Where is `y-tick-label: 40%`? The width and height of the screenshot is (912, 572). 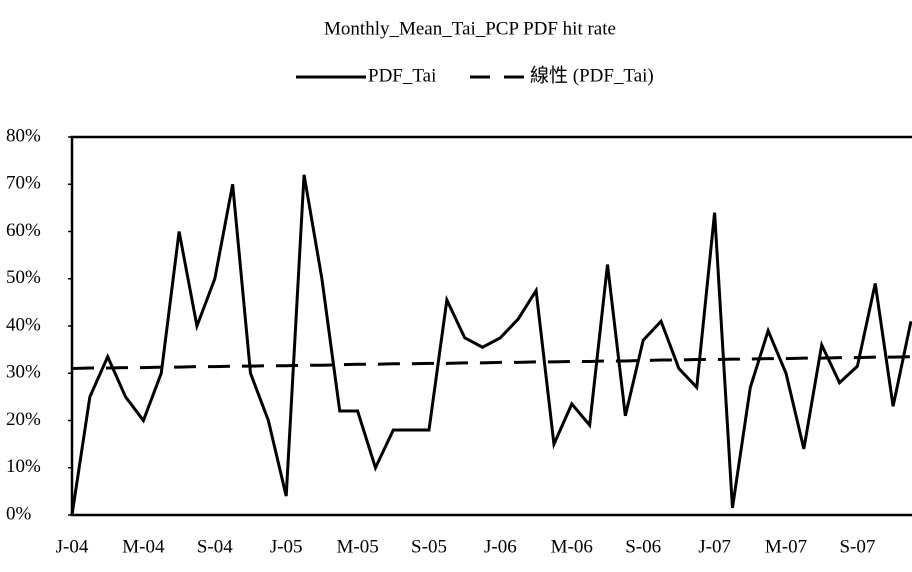
y-tick-label: 40% is located at coordinates (23, 324).